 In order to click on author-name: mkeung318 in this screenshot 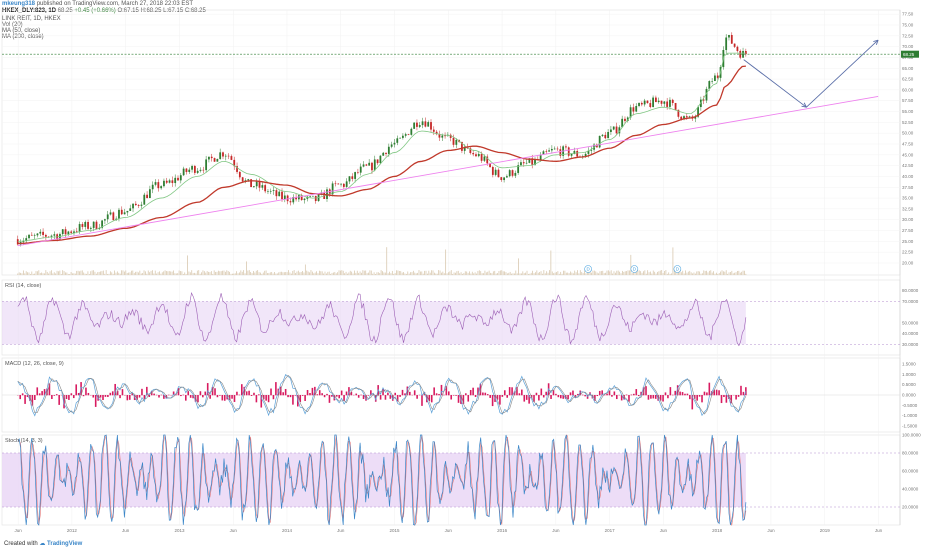, I will do `click(19, 4)`.